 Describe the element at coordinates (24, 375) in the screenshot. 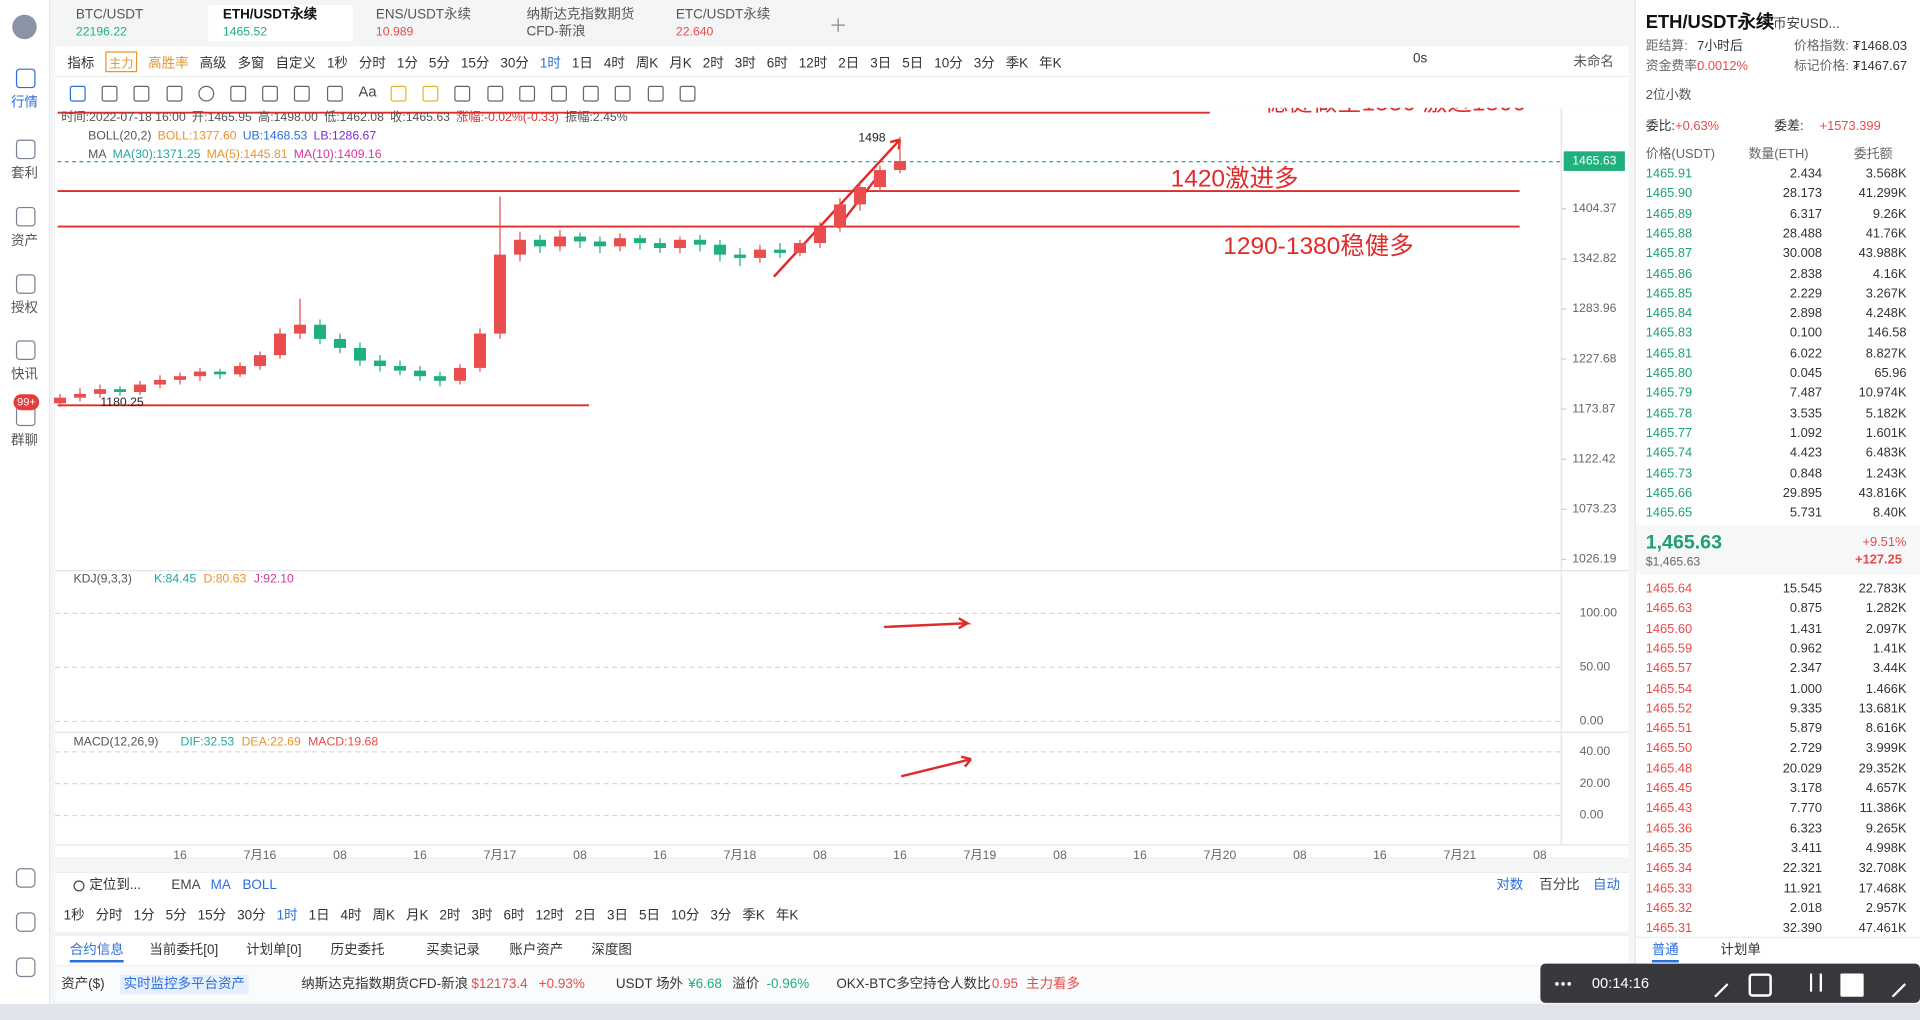

I see `sidebar-label: 快讯` at that location.